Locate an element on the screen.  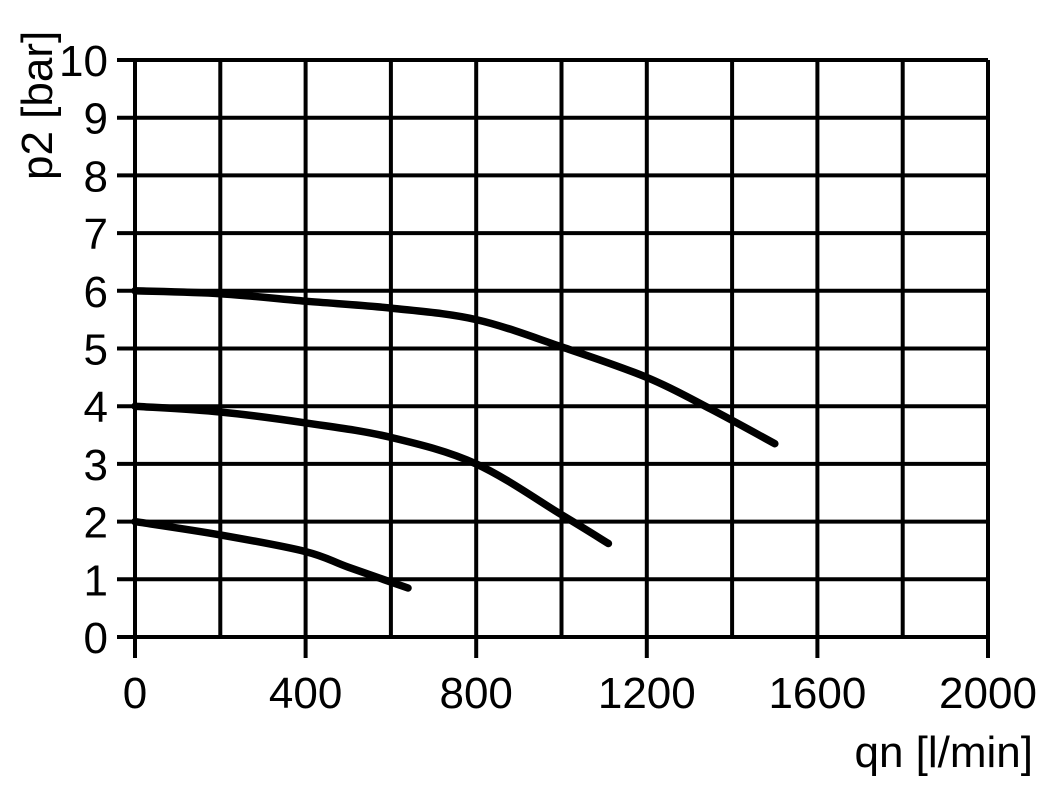
y-tick-label: 2 is located at coordinates (96, 523).